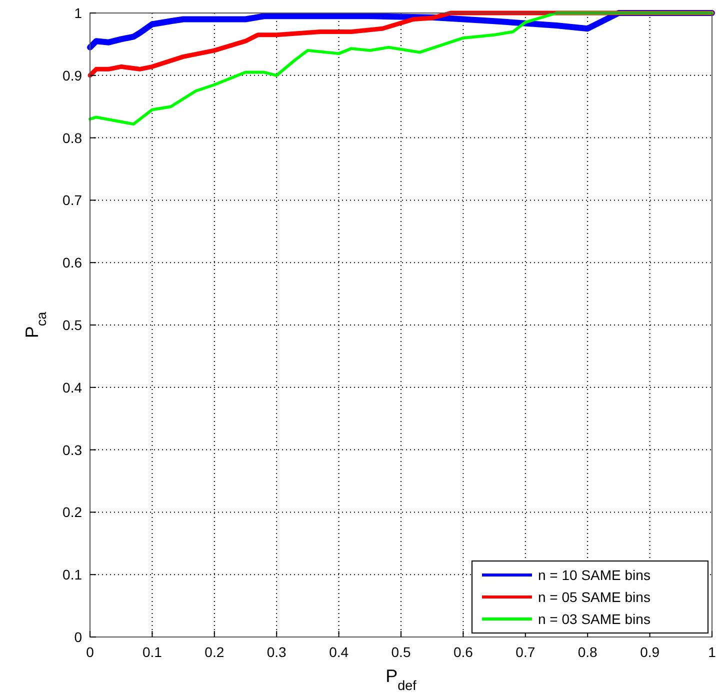  What do you see at coordinates (78, 637) in the screenshot?
I see `y-tick-label: 0` at bounding box center [78, 637].